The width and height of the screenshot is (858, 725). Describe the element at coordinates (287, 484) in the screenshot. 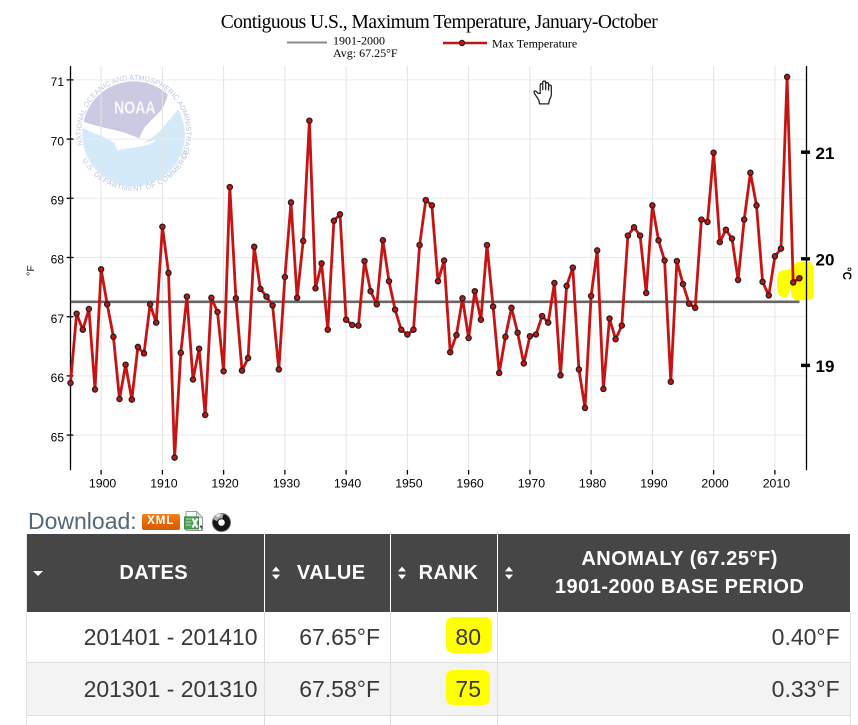

I see `svg-text: 1930` at that location.